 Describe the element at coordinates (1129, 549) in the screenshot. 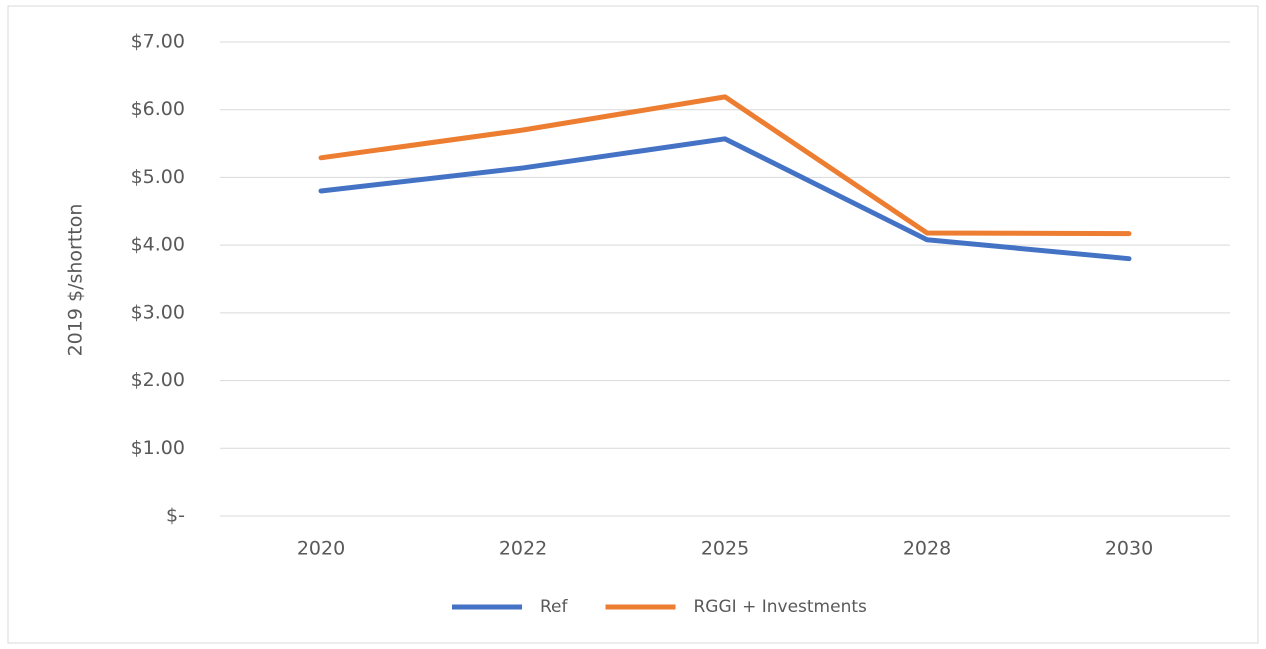

I see `x-tick-label: 2030` at that location.